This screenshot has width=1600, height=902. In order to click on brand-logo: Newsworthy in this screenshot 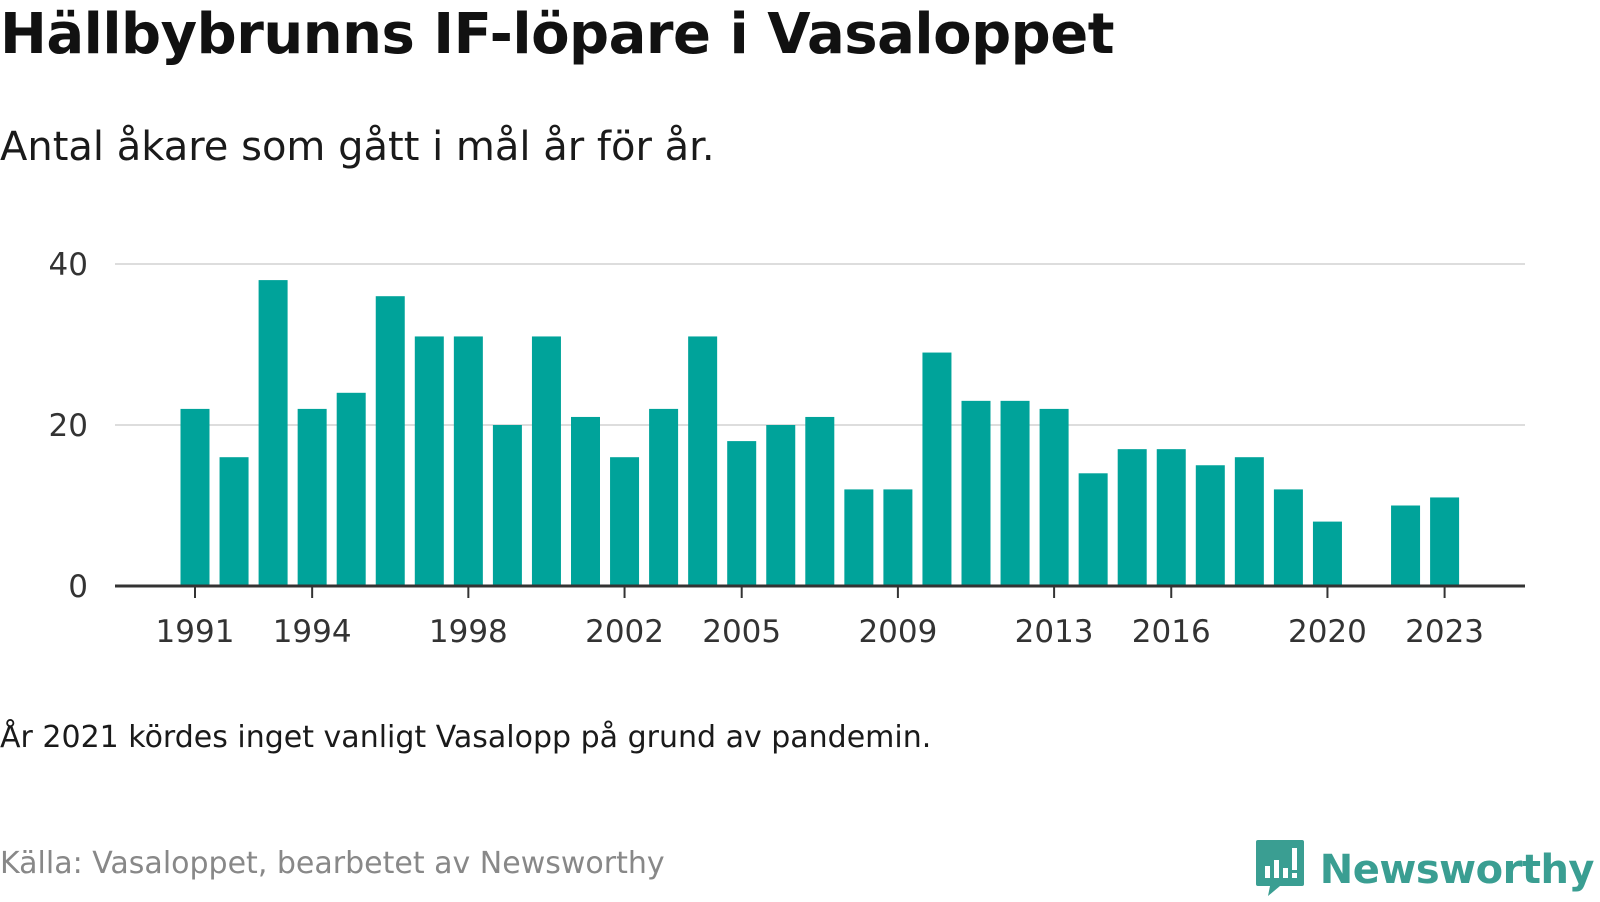, I will do `click(1424, 870)`.